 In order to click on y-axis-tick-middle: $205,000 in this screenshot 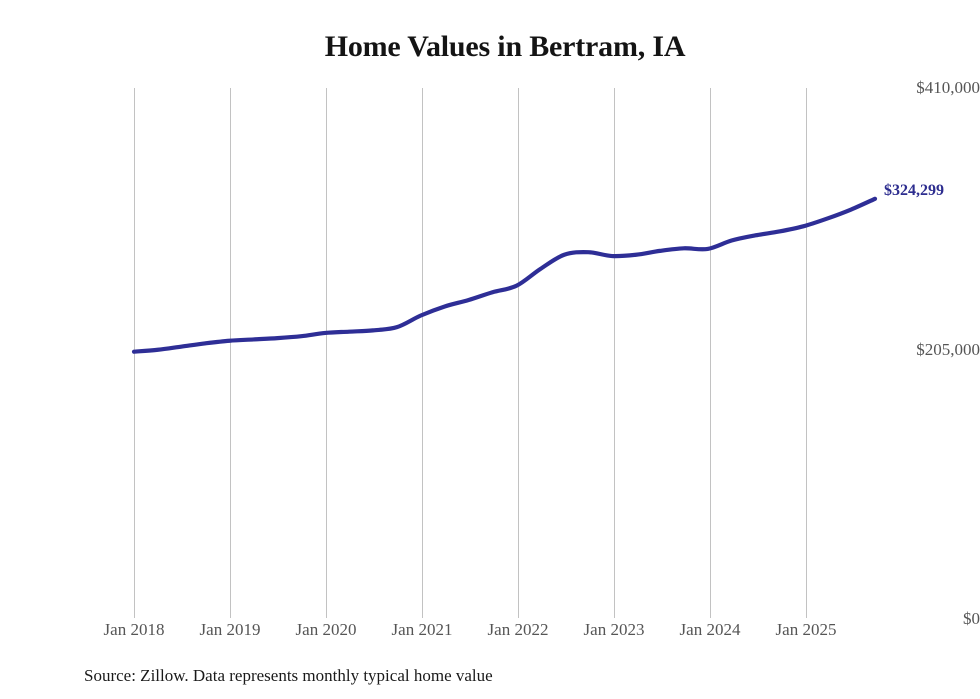, I will do `click(948, 349)`.